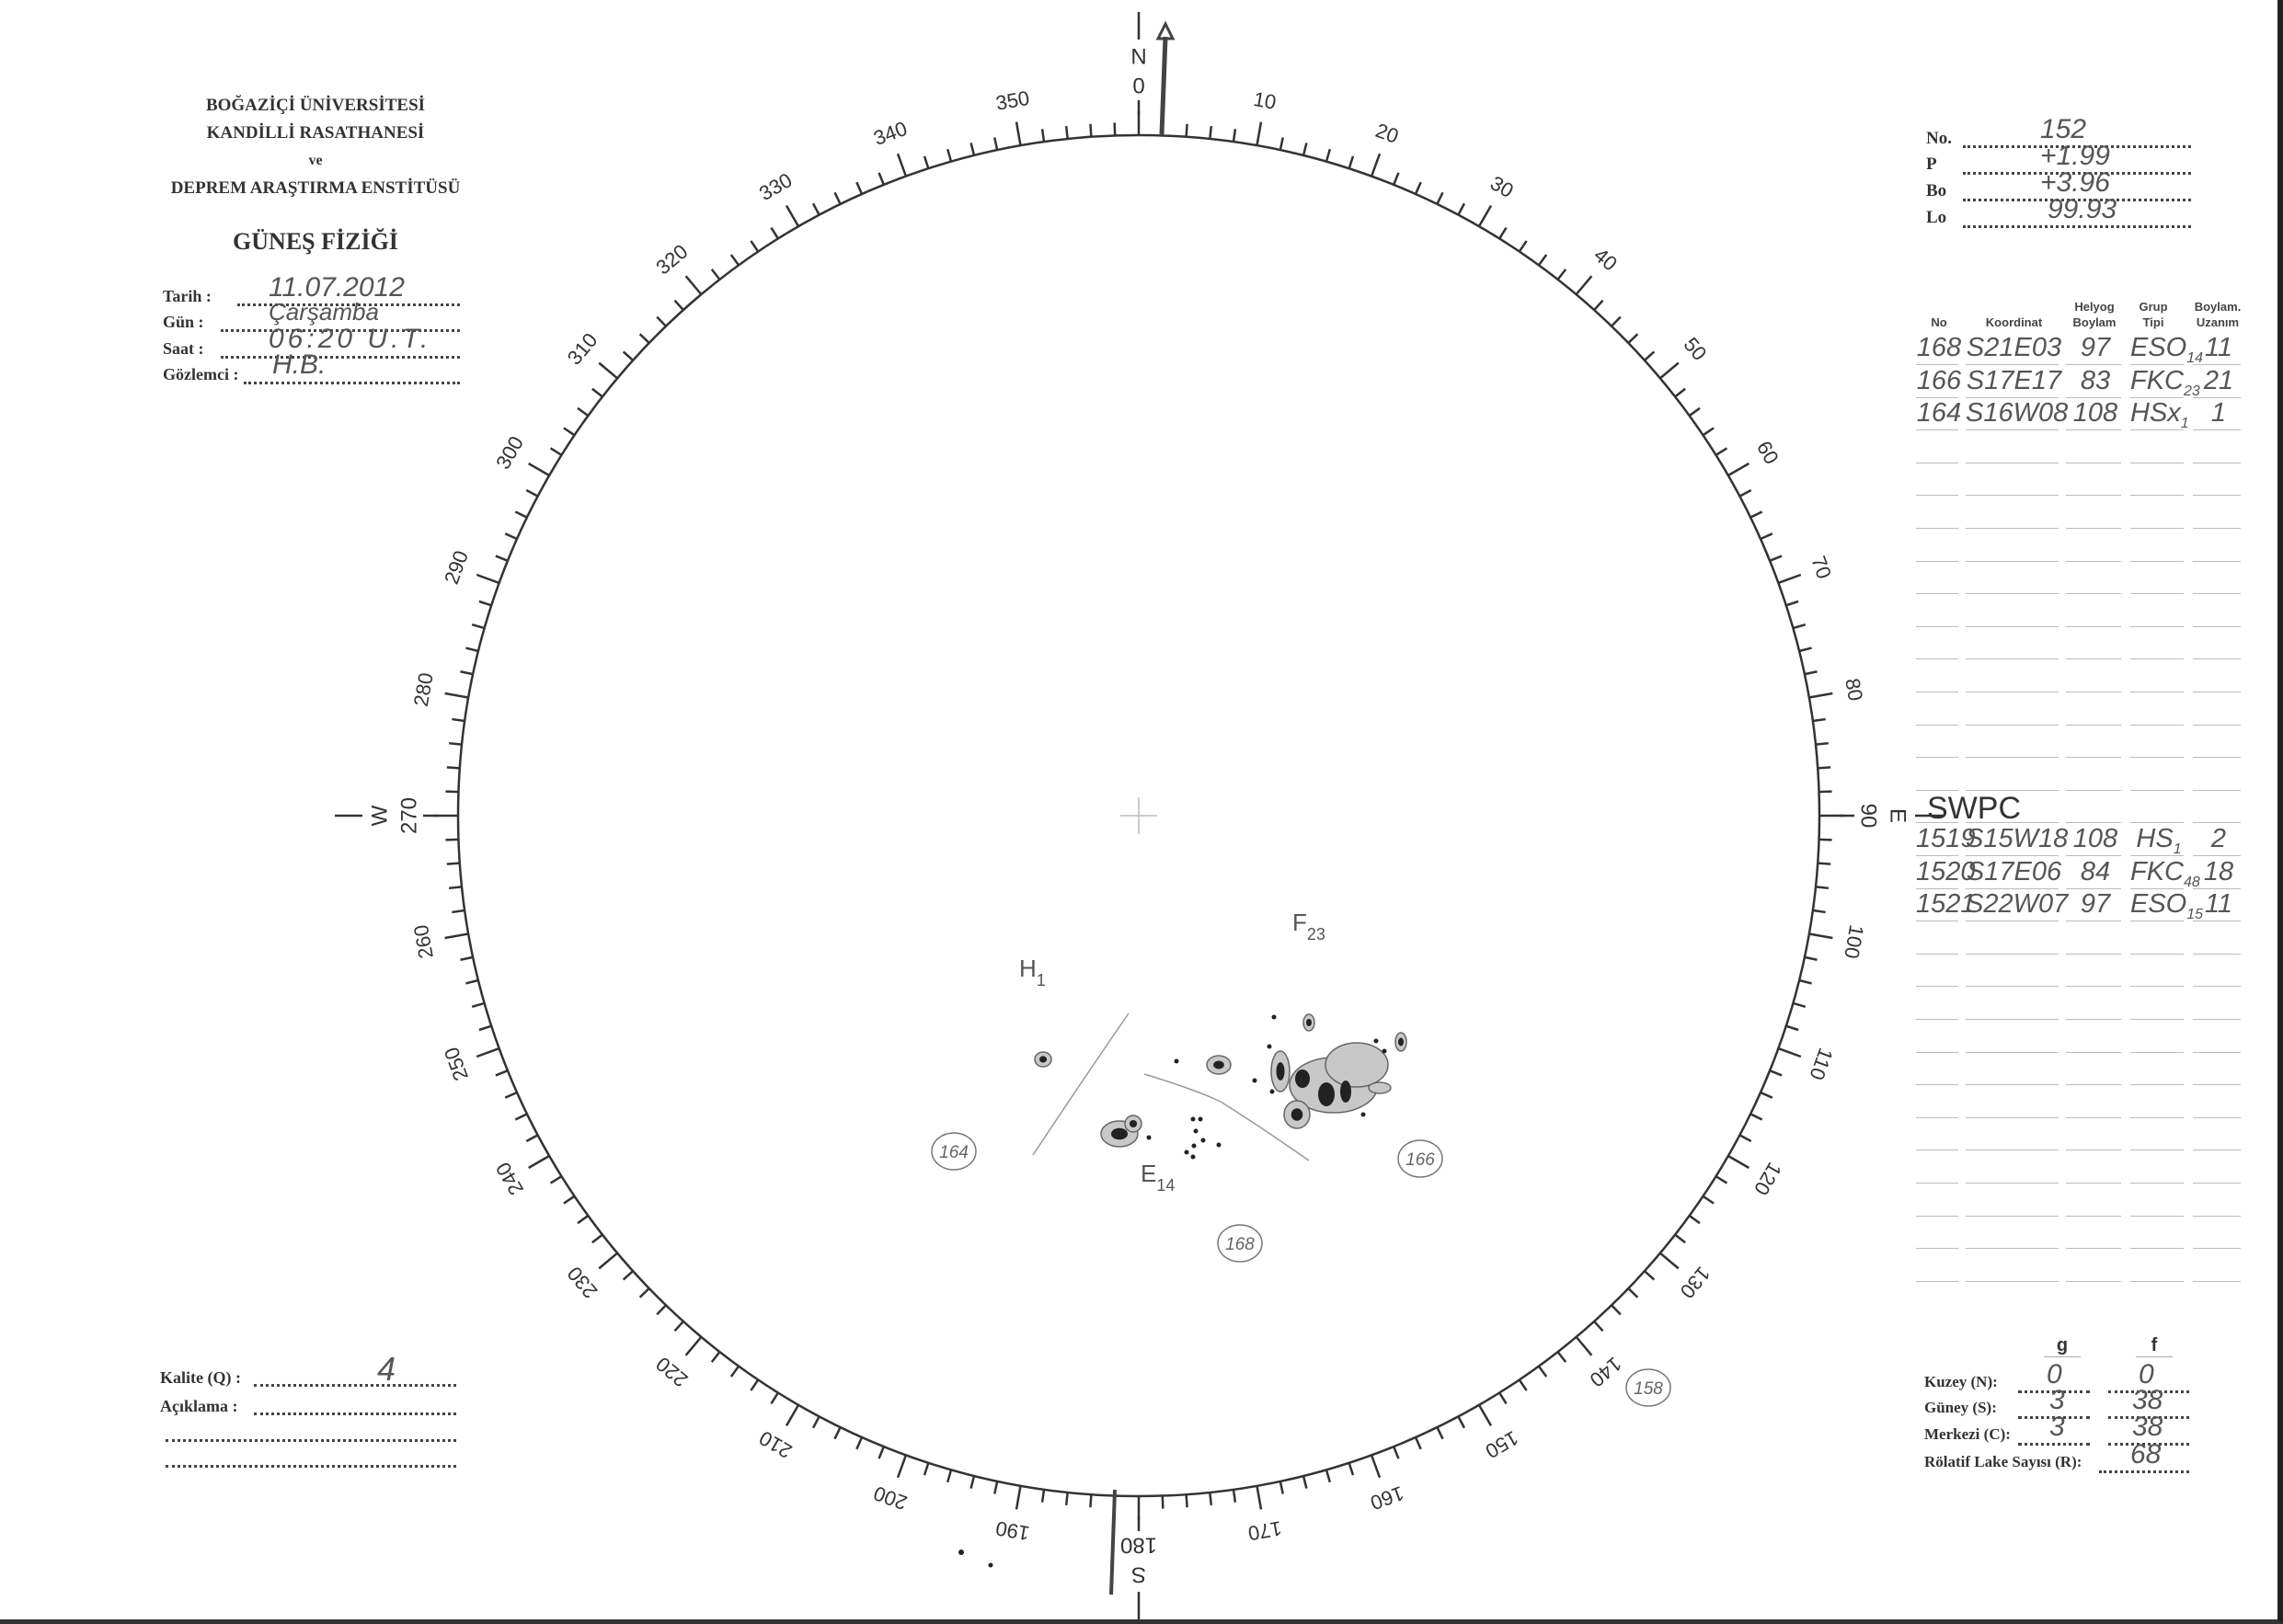 The height and width of the screenshot is (1624, 2283). I want to click on degree-label: 340, so click(890, 133).